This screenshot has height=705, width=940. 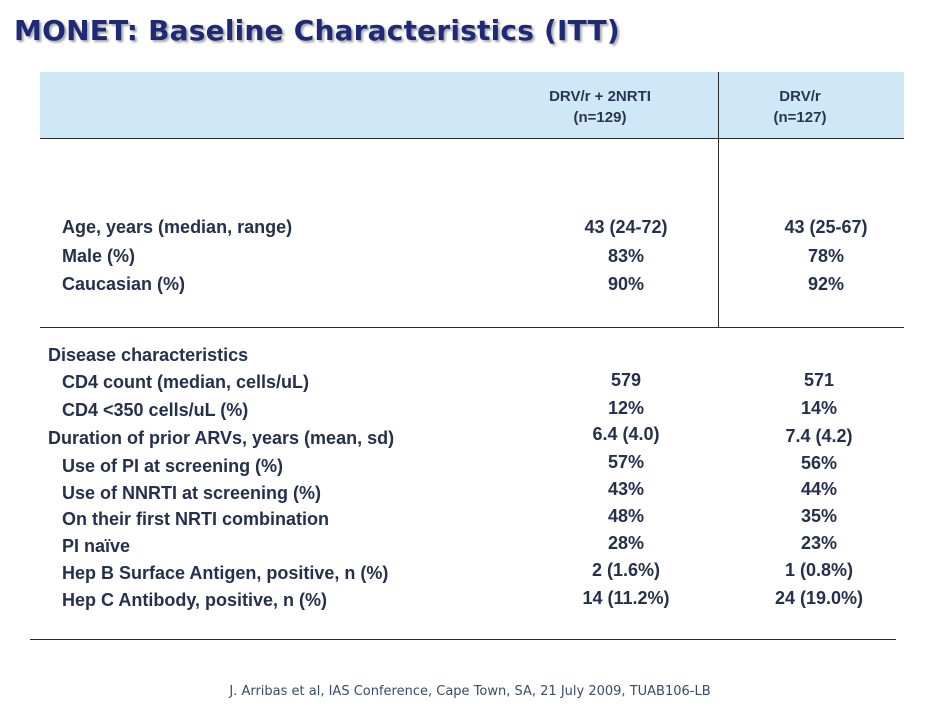 I want to click on slide-title: MONET: Baseline Characteristics (ITT), so click(x=317, y=30).